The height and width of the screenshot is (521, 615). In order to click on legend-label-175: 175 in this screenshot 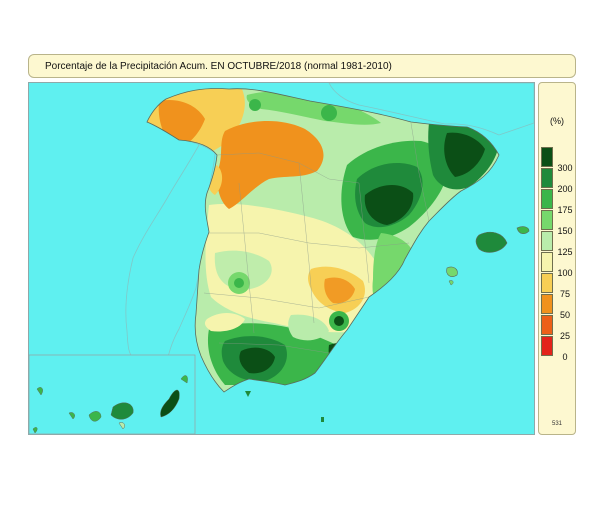, I will do `click(565, 210)`.